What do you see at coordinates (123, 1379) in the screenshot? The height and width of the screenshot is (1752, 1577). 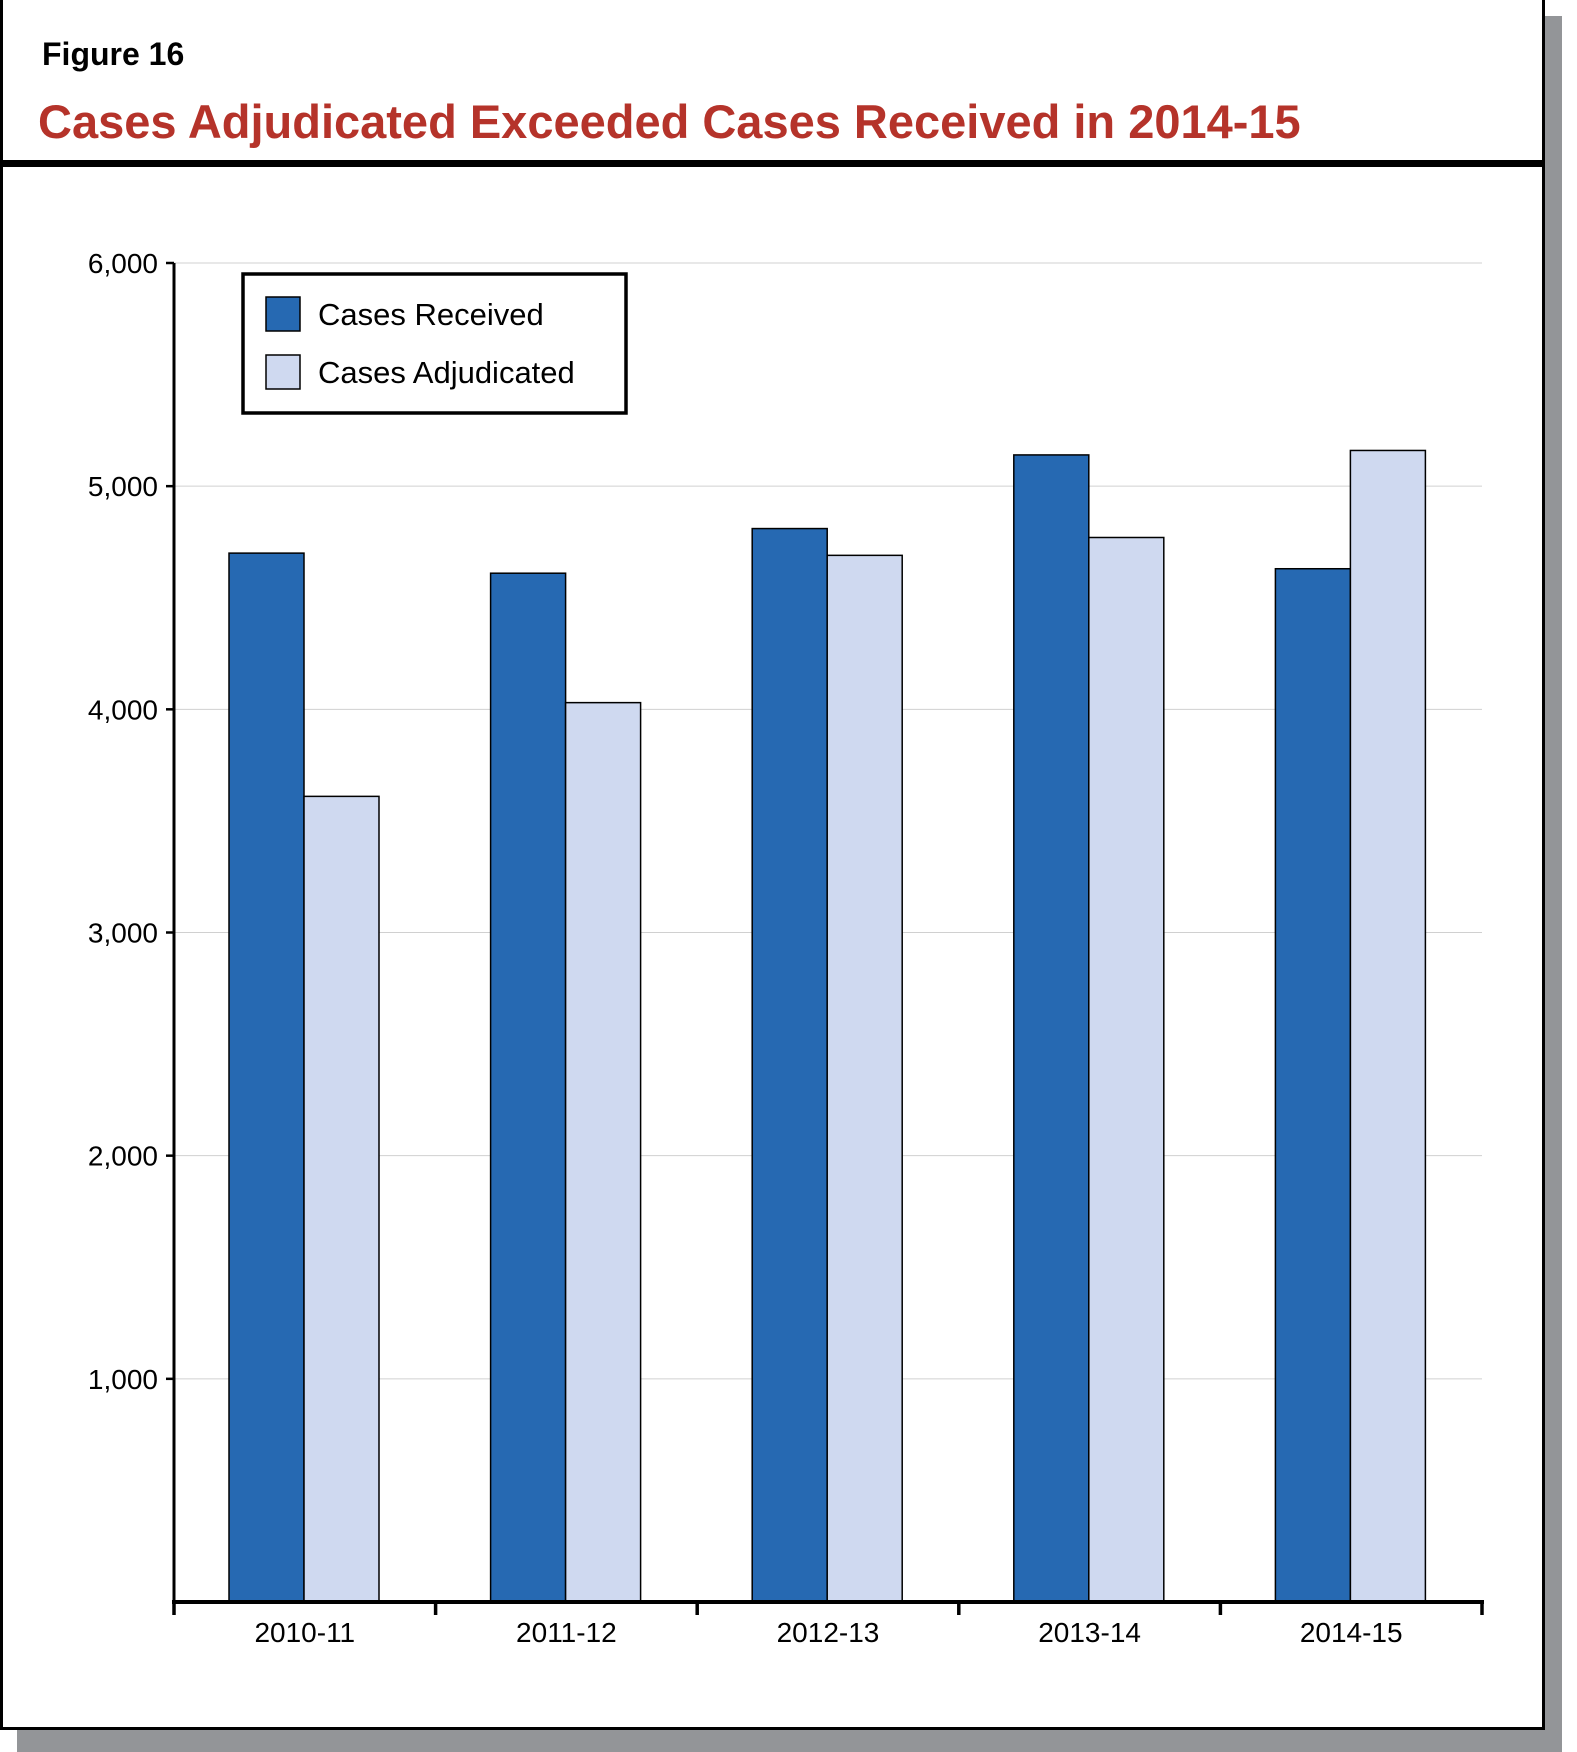 I see `y-tick-label: 1,000` at bounding box center [123, 1379].